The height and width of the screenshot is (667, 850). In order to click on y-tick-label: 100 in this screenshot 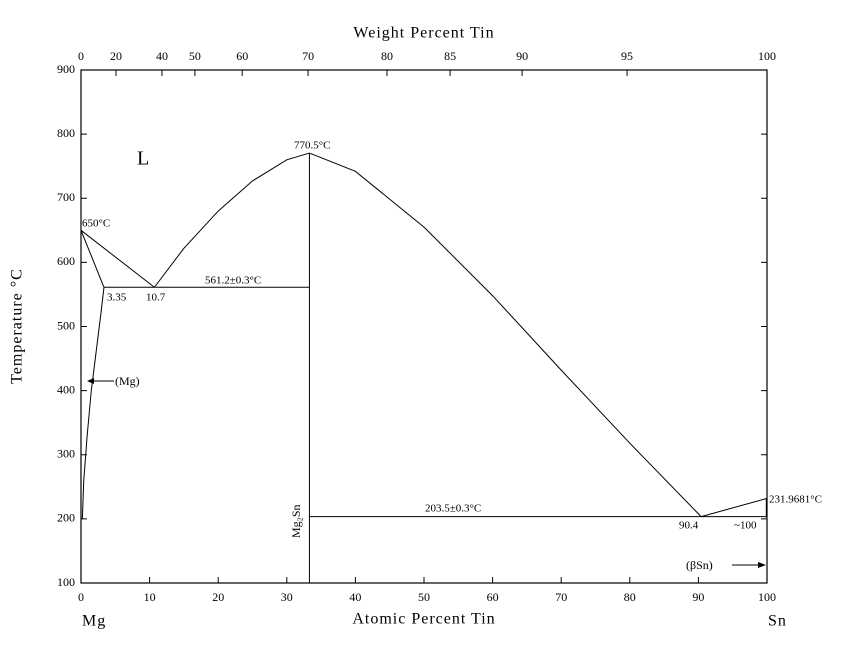, I will do `click(66, 582)`.